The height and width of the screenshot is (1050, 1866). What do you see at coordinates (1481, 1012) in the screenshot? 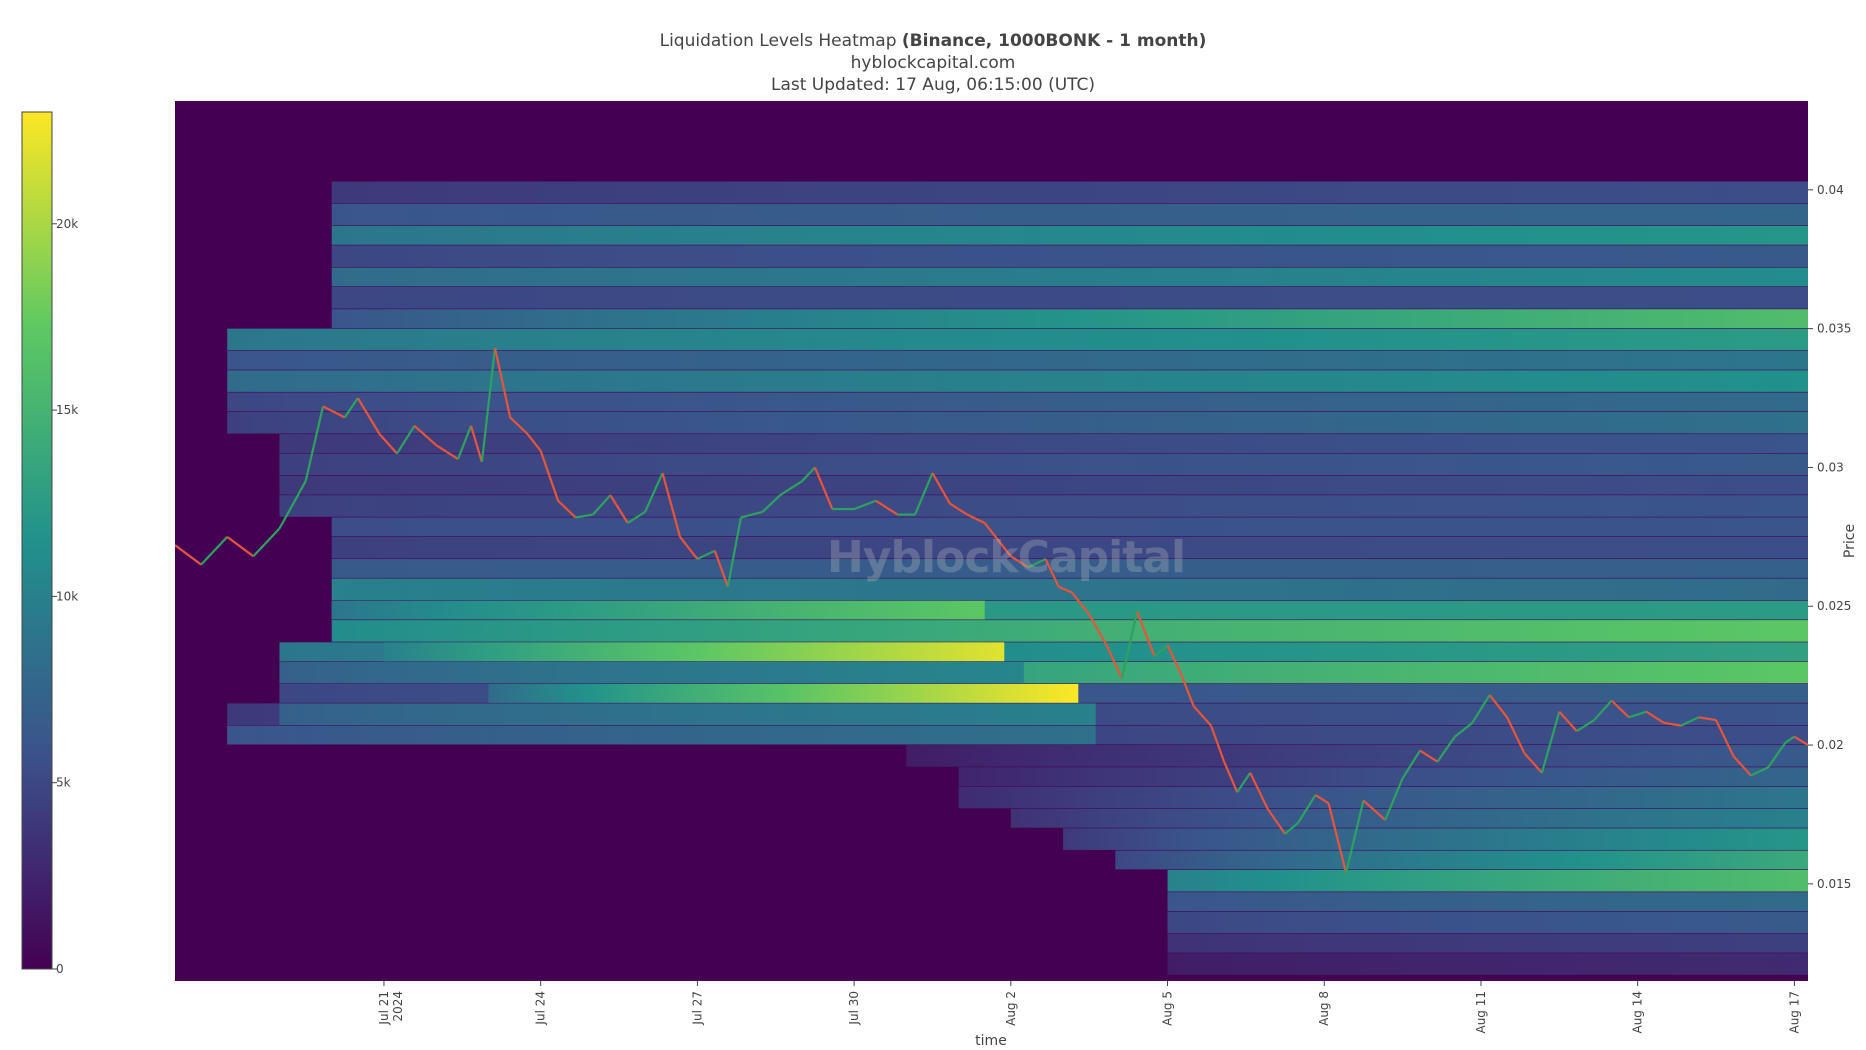
I see `x-tick-label: Aug 11` at bounding box center [1481, 1012].